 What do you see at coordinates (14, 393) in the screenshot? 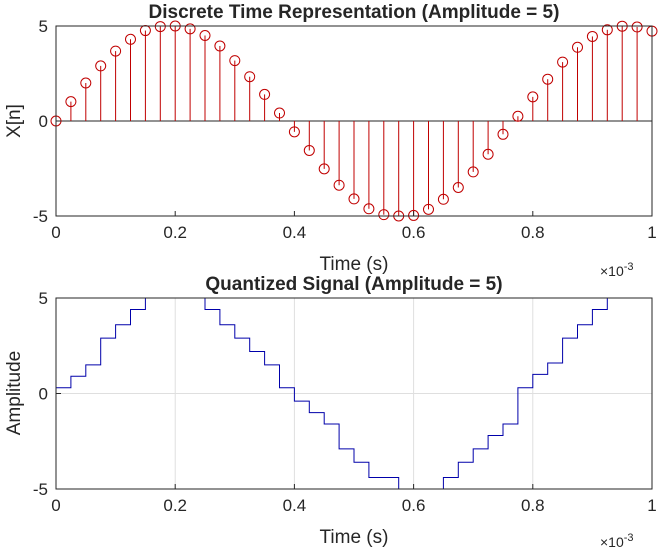
I see `y-axis-label: Amplitude` at bounding box center [14, 393].